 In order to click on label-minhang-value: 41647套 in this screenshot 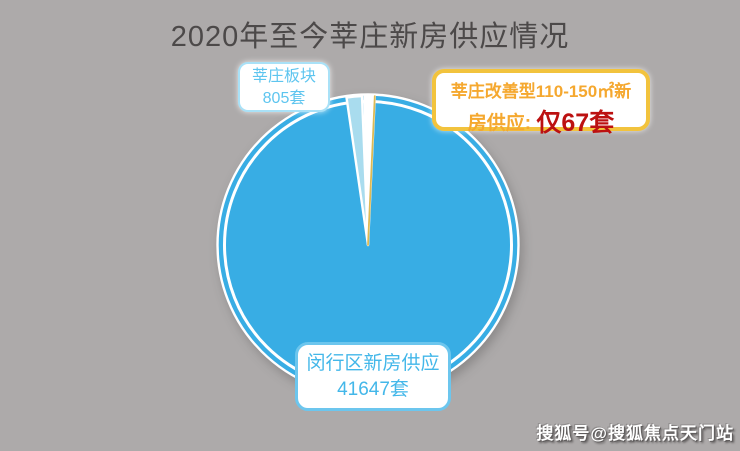, I will do `click(373, 389)`.